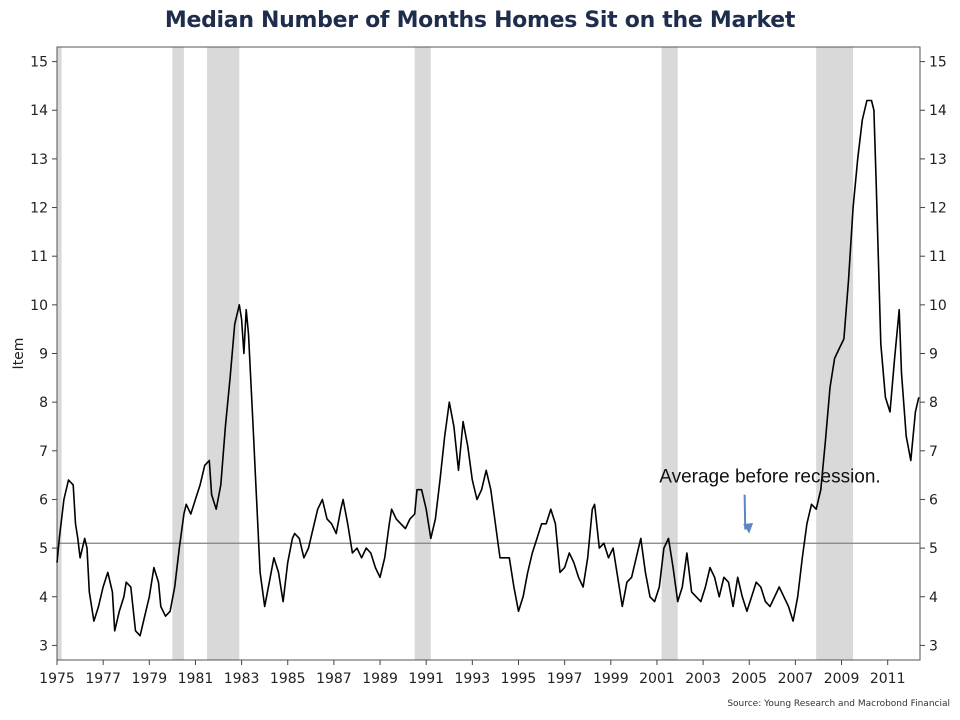 The width and height of the screenshot is (960, 720). What do you see at coordinates (888, 679) in the screenshot?
I see `x-tick-label: 2011` at bounding box center [888, 679].